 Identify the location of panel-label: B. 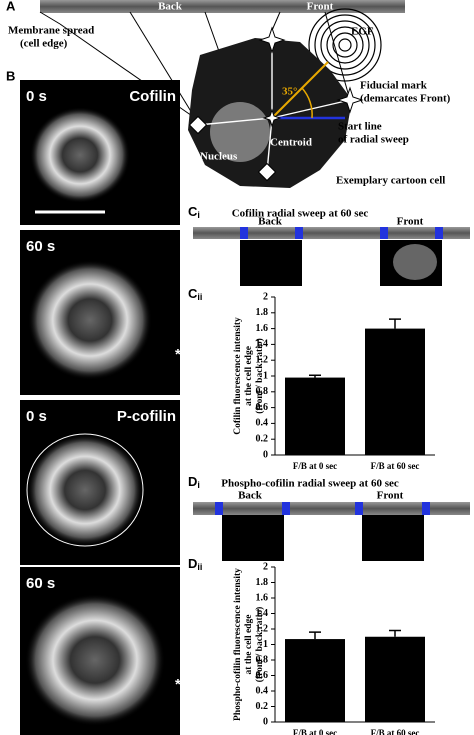
(10, 75).